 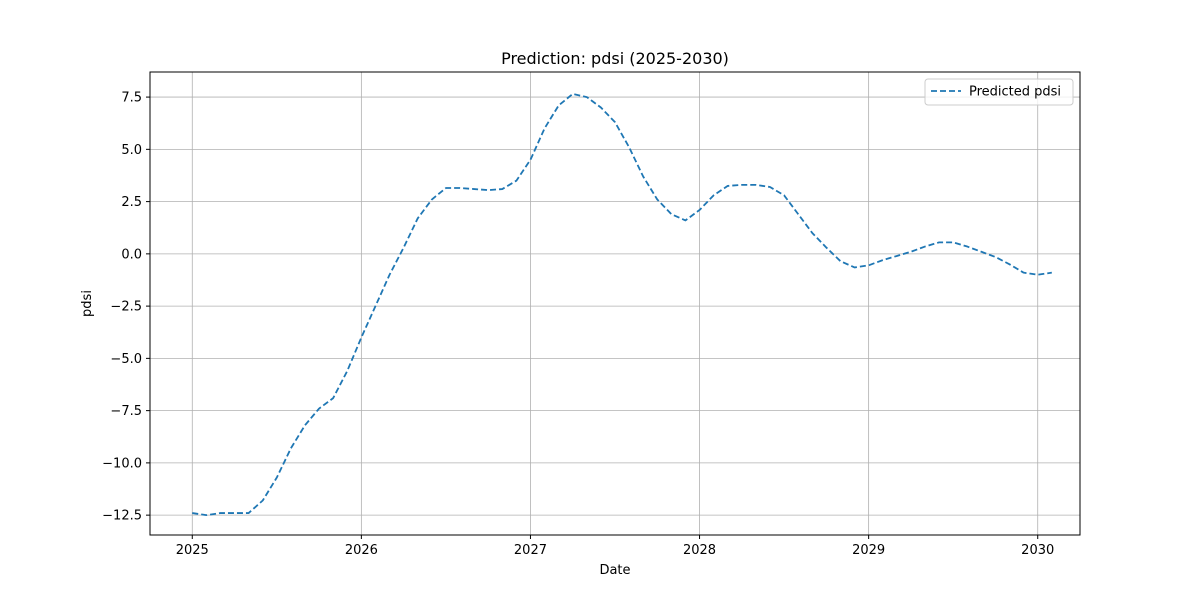 What do you see at coordinates (131, 202) in the screenshot?
I see `y-tick-label: 2.5` at bounding box center [131, 202].